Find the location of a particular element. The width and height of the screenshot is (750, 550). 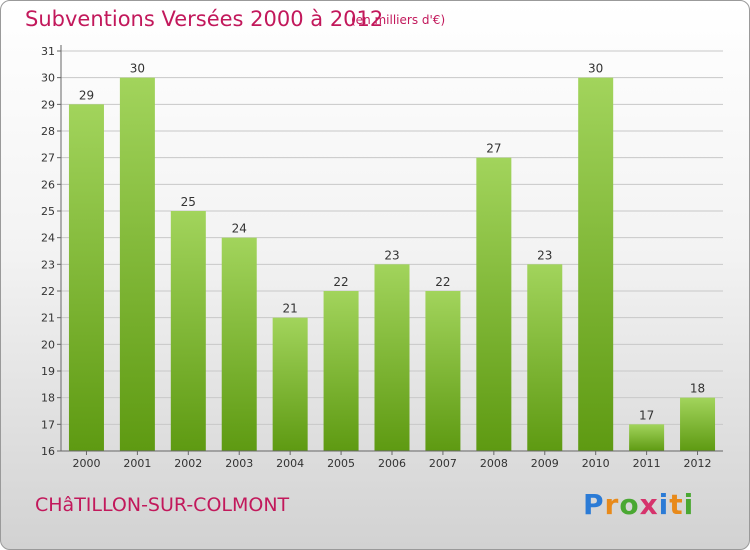

x-tick-label: 2001 is located at coordinates (137, 463).